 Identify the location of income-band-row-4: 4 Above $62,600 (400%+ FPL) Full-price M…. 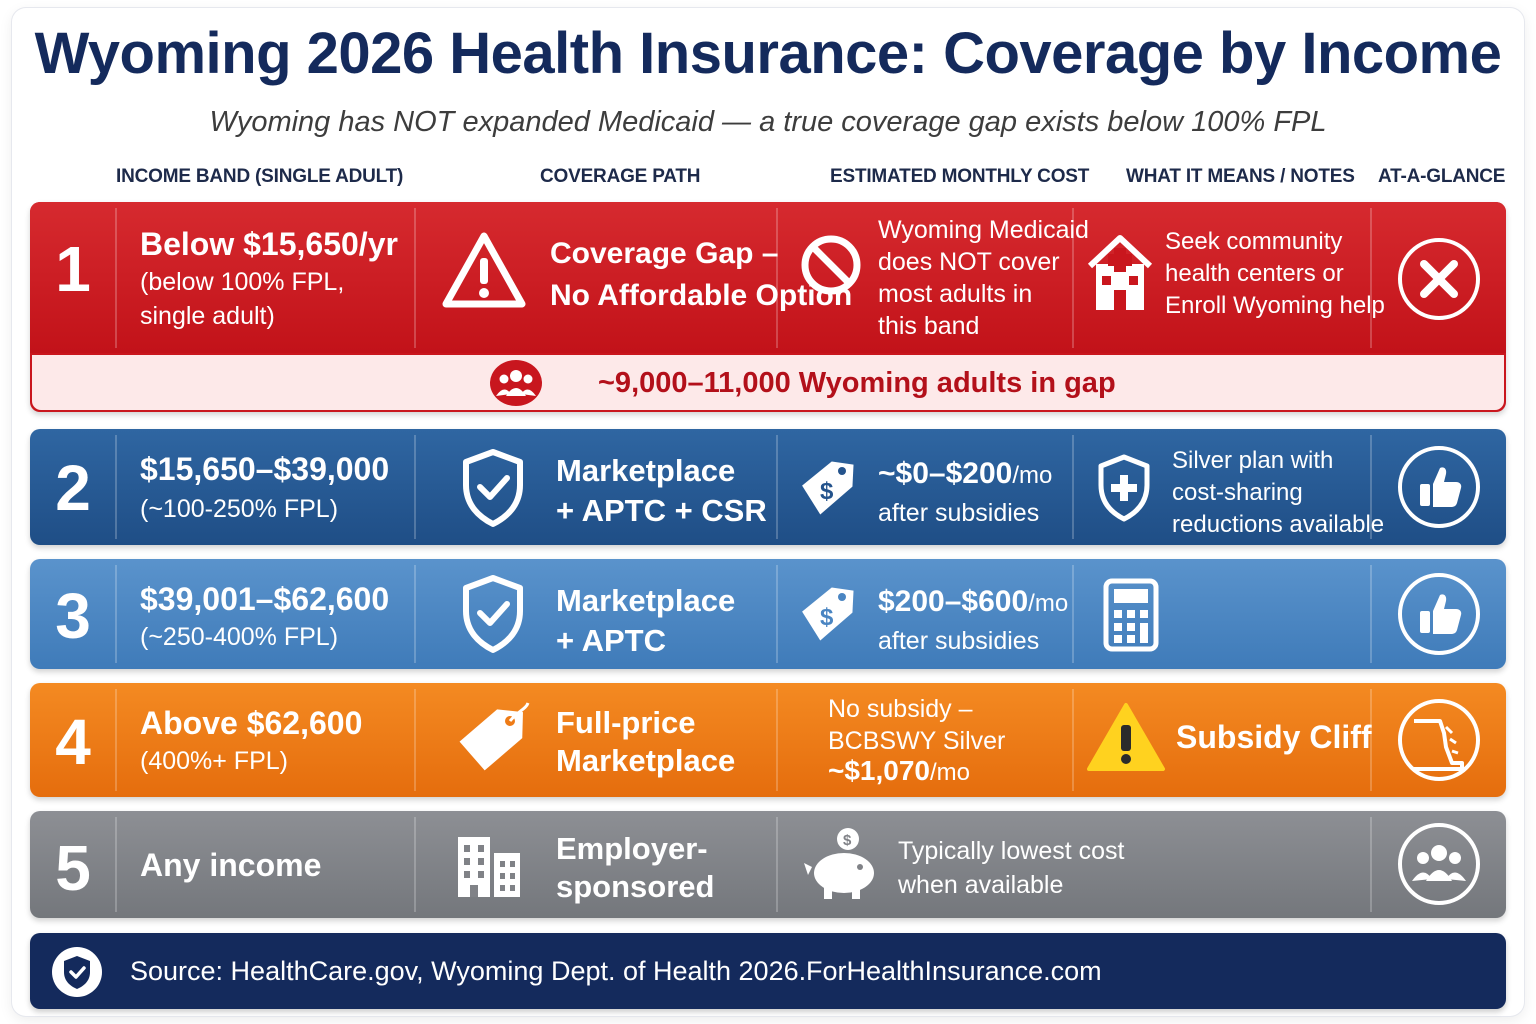
(768, 740).